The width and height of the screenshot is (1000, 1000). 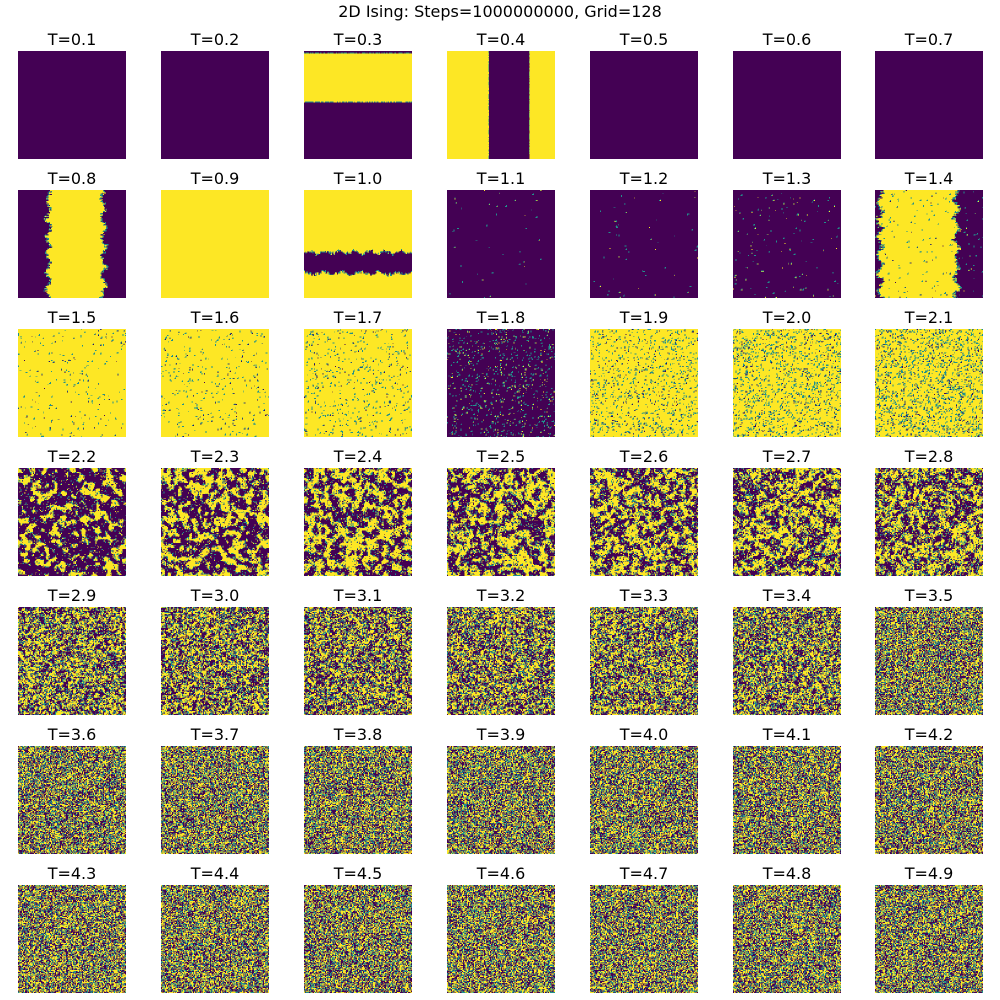 I want to click on ising-panel: T=3.6, so click(x=72, y=789).